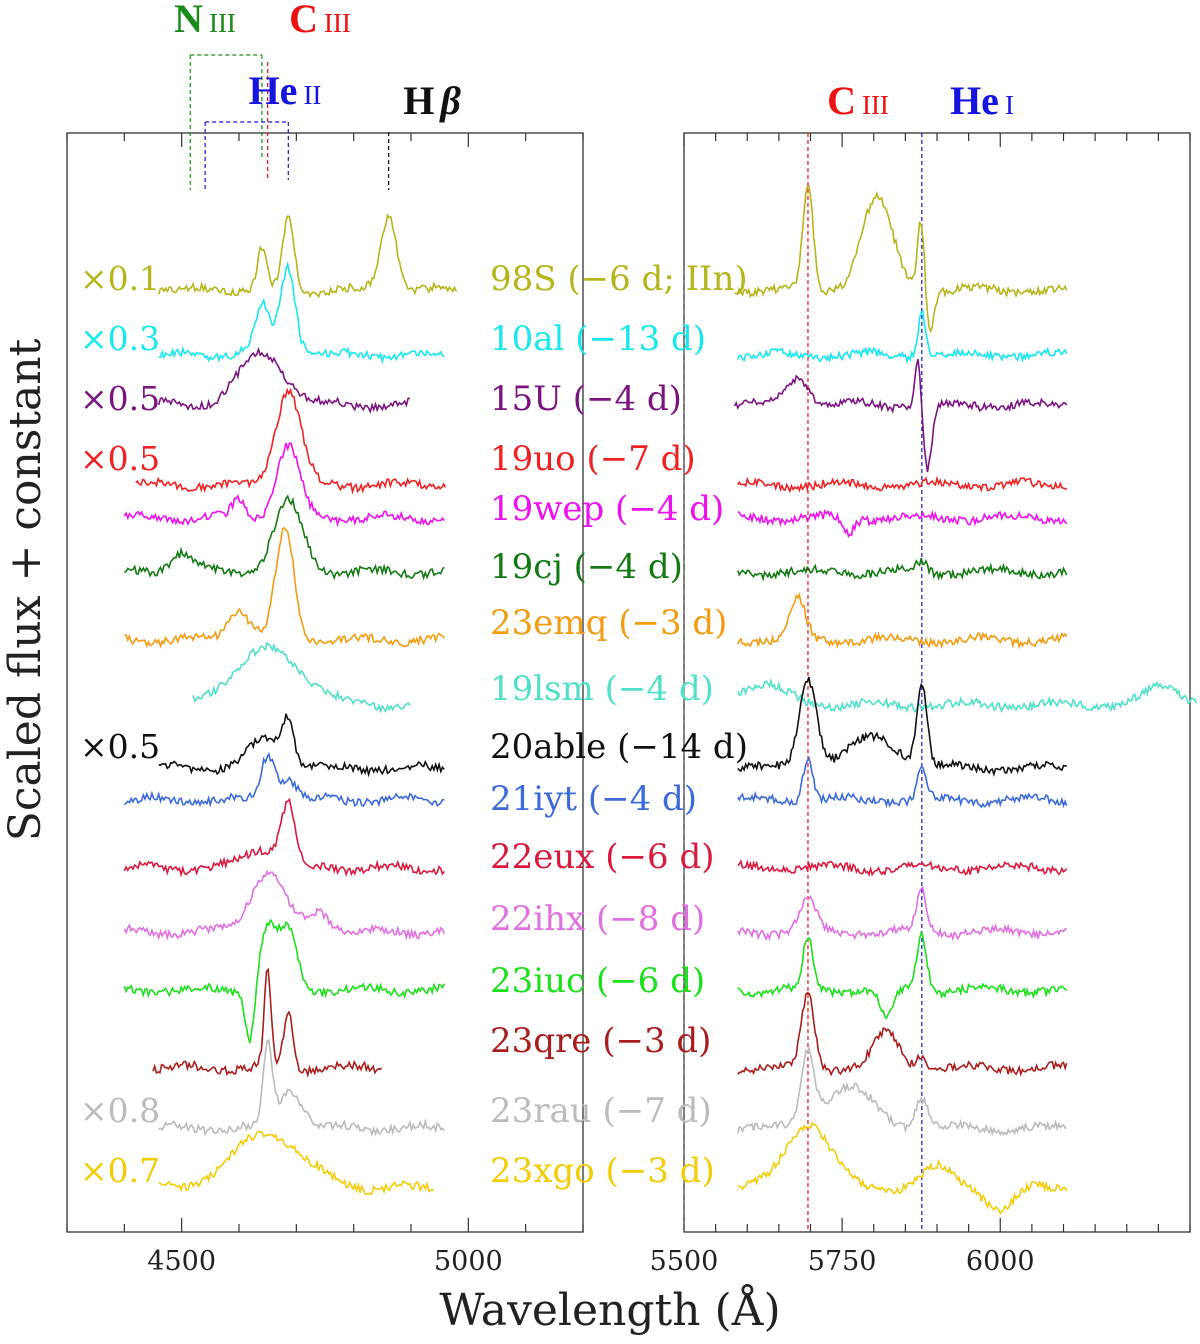 This screenshot has height=1344, width=1200. I want to click on x-tick-label: 6000, so click(1000, 1261).